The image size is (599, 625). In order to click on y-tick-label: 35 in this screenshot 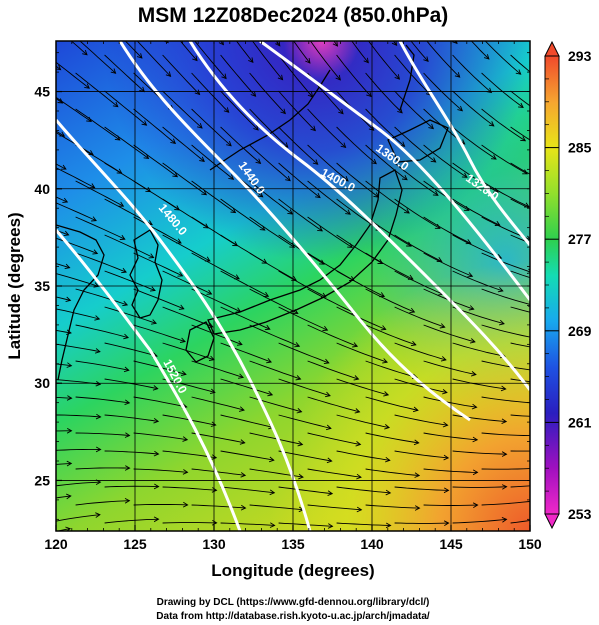, I will do `click(42, 286)`.